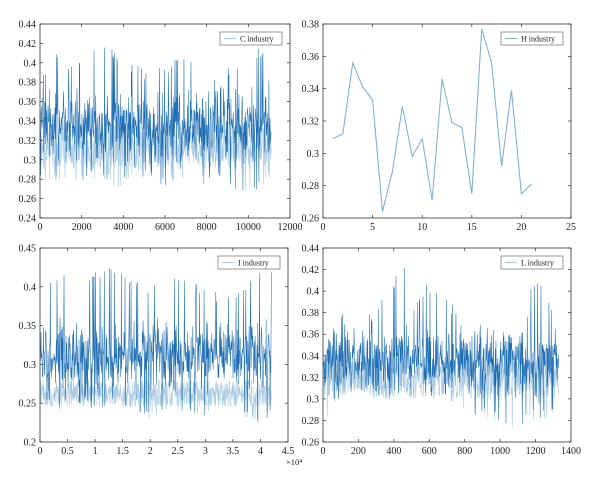 This screenshot has width=600, height=486. What do you see at coordinates (28, 219) in the screenshot?
I see `y-tick-label: 0.24` at bounding box center [28, 219].